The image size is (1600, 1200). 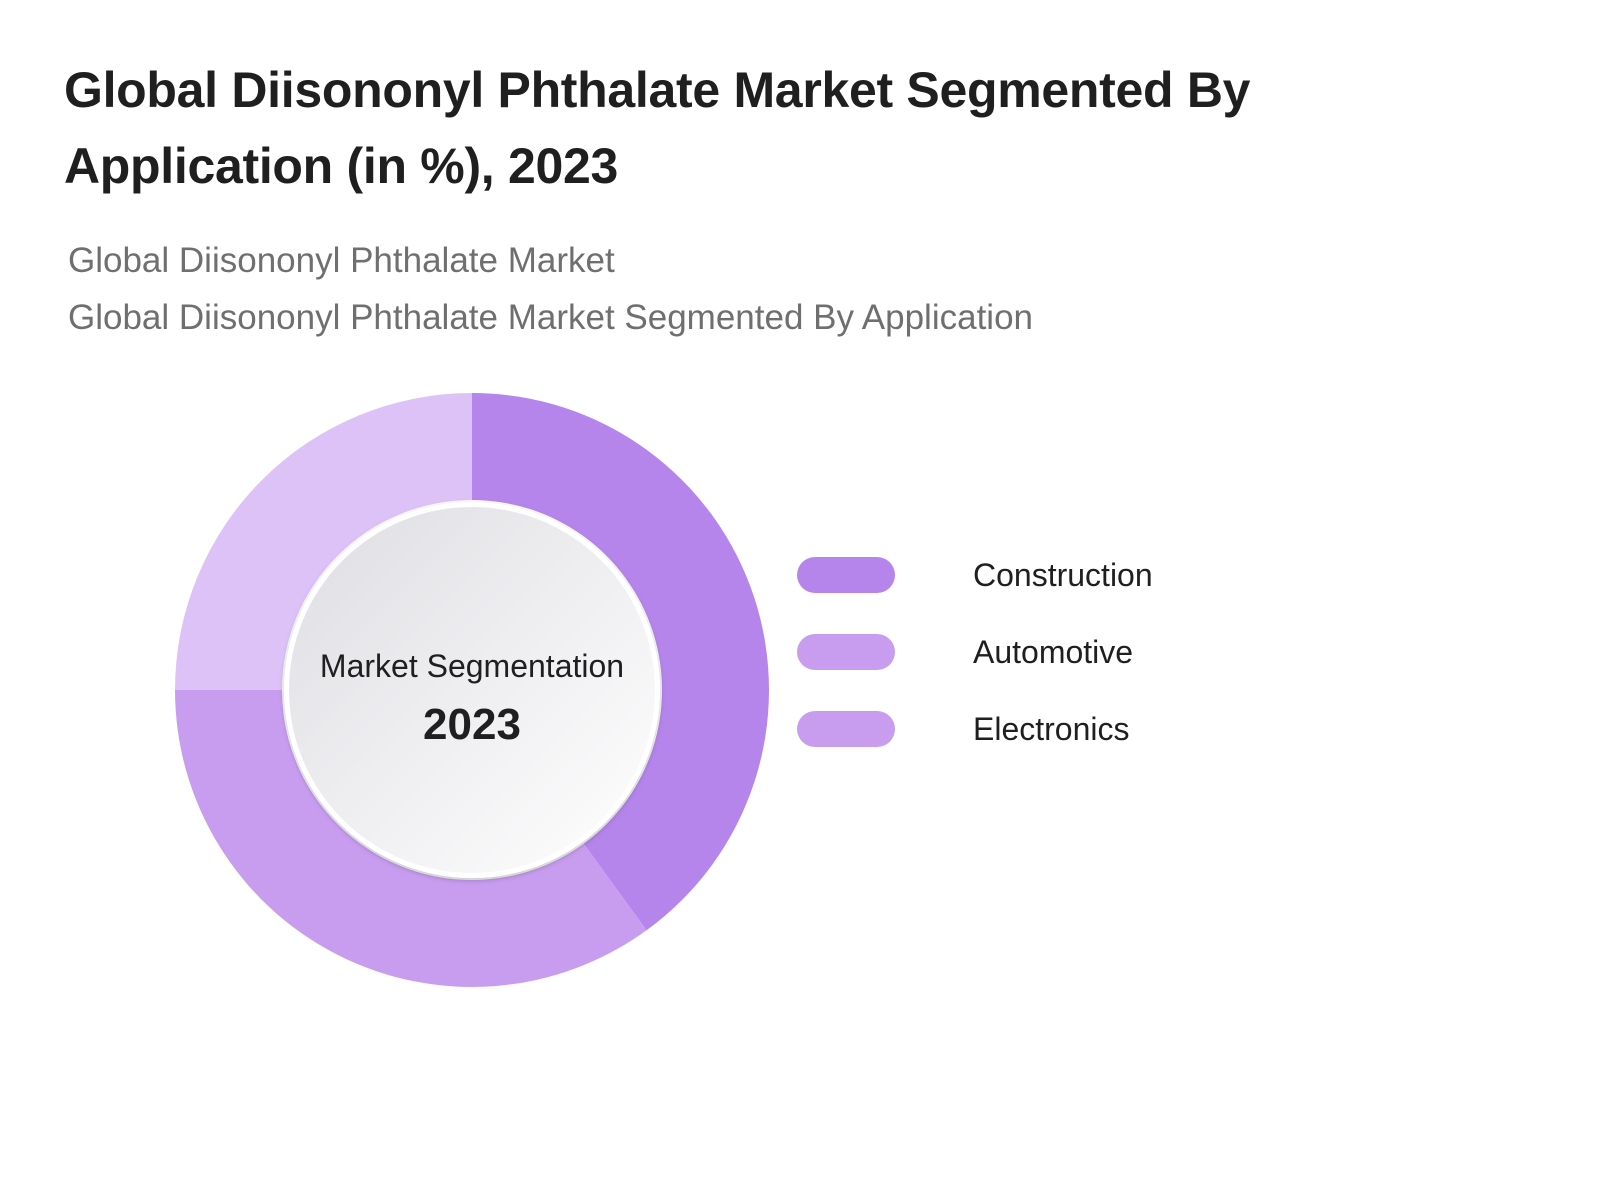 I want to click on donut-slice-electronics, so click(x=323, y=541).